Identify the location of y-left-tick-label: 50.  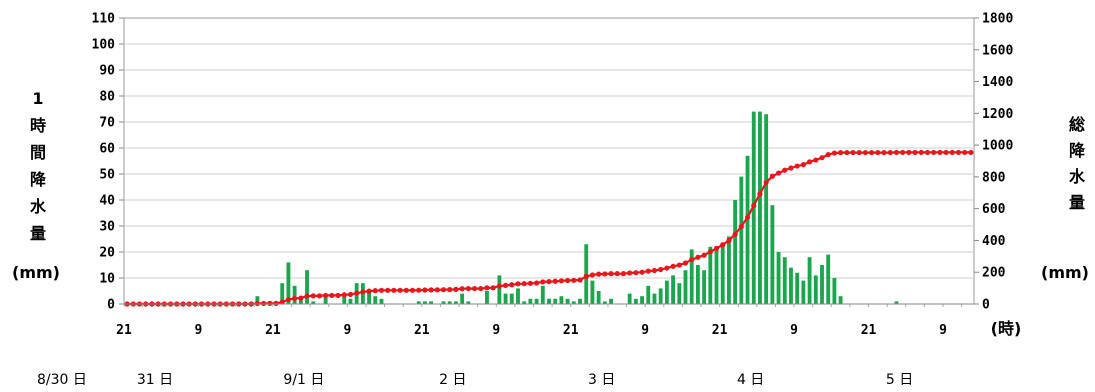
(107, 175).